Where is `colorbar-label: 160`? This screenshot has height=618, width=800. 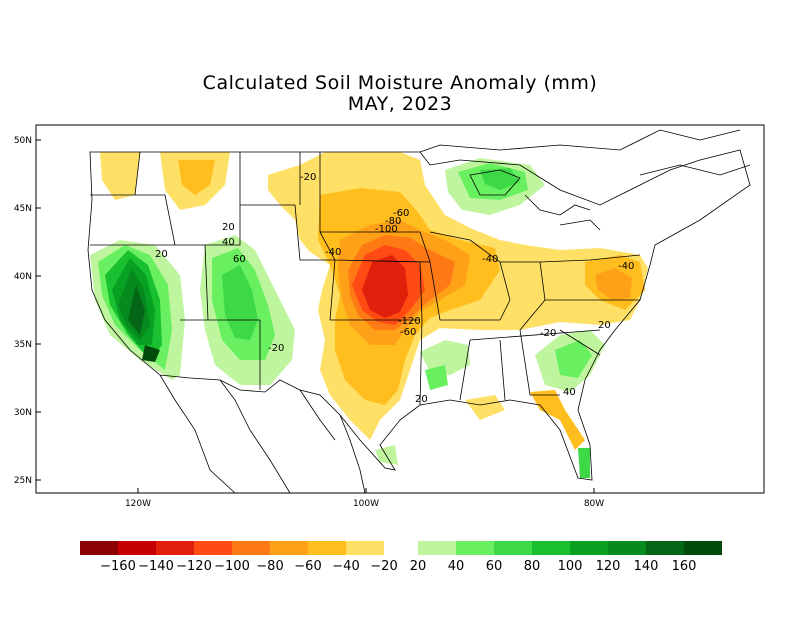
colorbar-label: 160 is located at coordinates (684, 566).